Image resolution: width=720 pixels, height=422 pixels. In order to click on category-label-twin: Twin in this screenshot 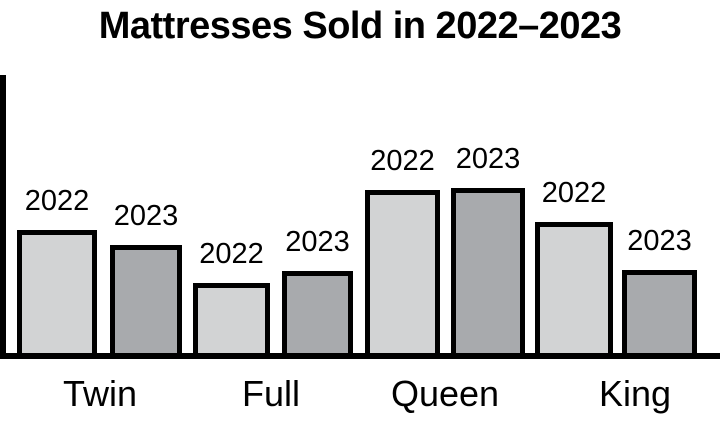, I will do `click(100, 393)`.